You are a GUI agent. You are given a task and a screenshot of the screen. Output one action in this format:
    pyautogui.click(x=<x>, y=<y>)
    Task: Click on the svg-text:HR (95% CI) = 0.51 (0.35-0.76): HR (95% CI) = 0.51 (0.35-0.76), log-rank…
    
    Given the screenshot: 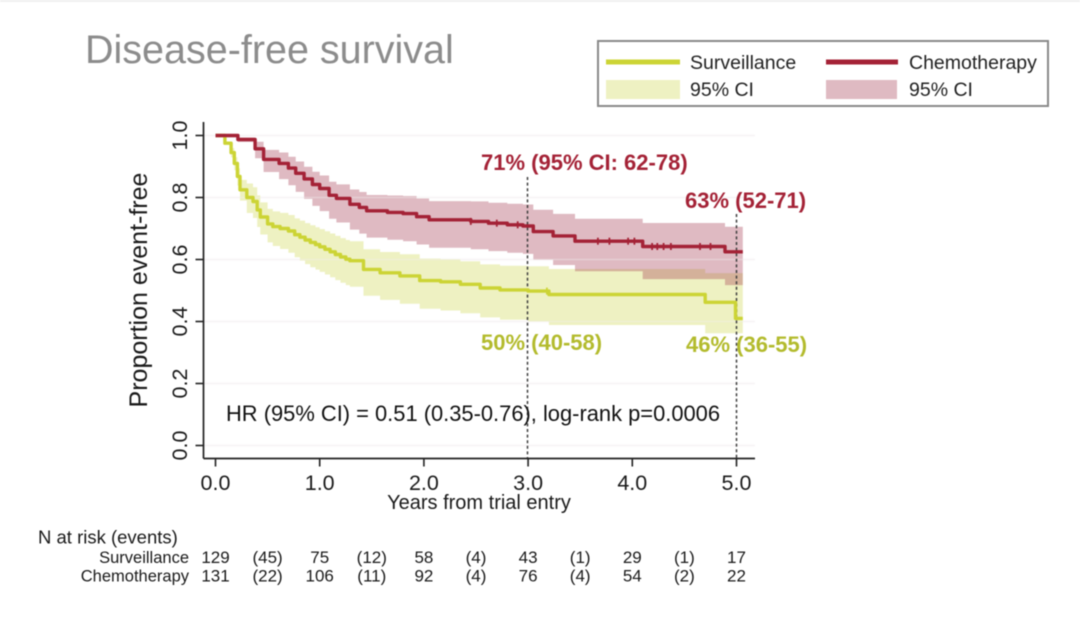 What is the action you would take?
    pyautogui.click(x=473, y=413)
    